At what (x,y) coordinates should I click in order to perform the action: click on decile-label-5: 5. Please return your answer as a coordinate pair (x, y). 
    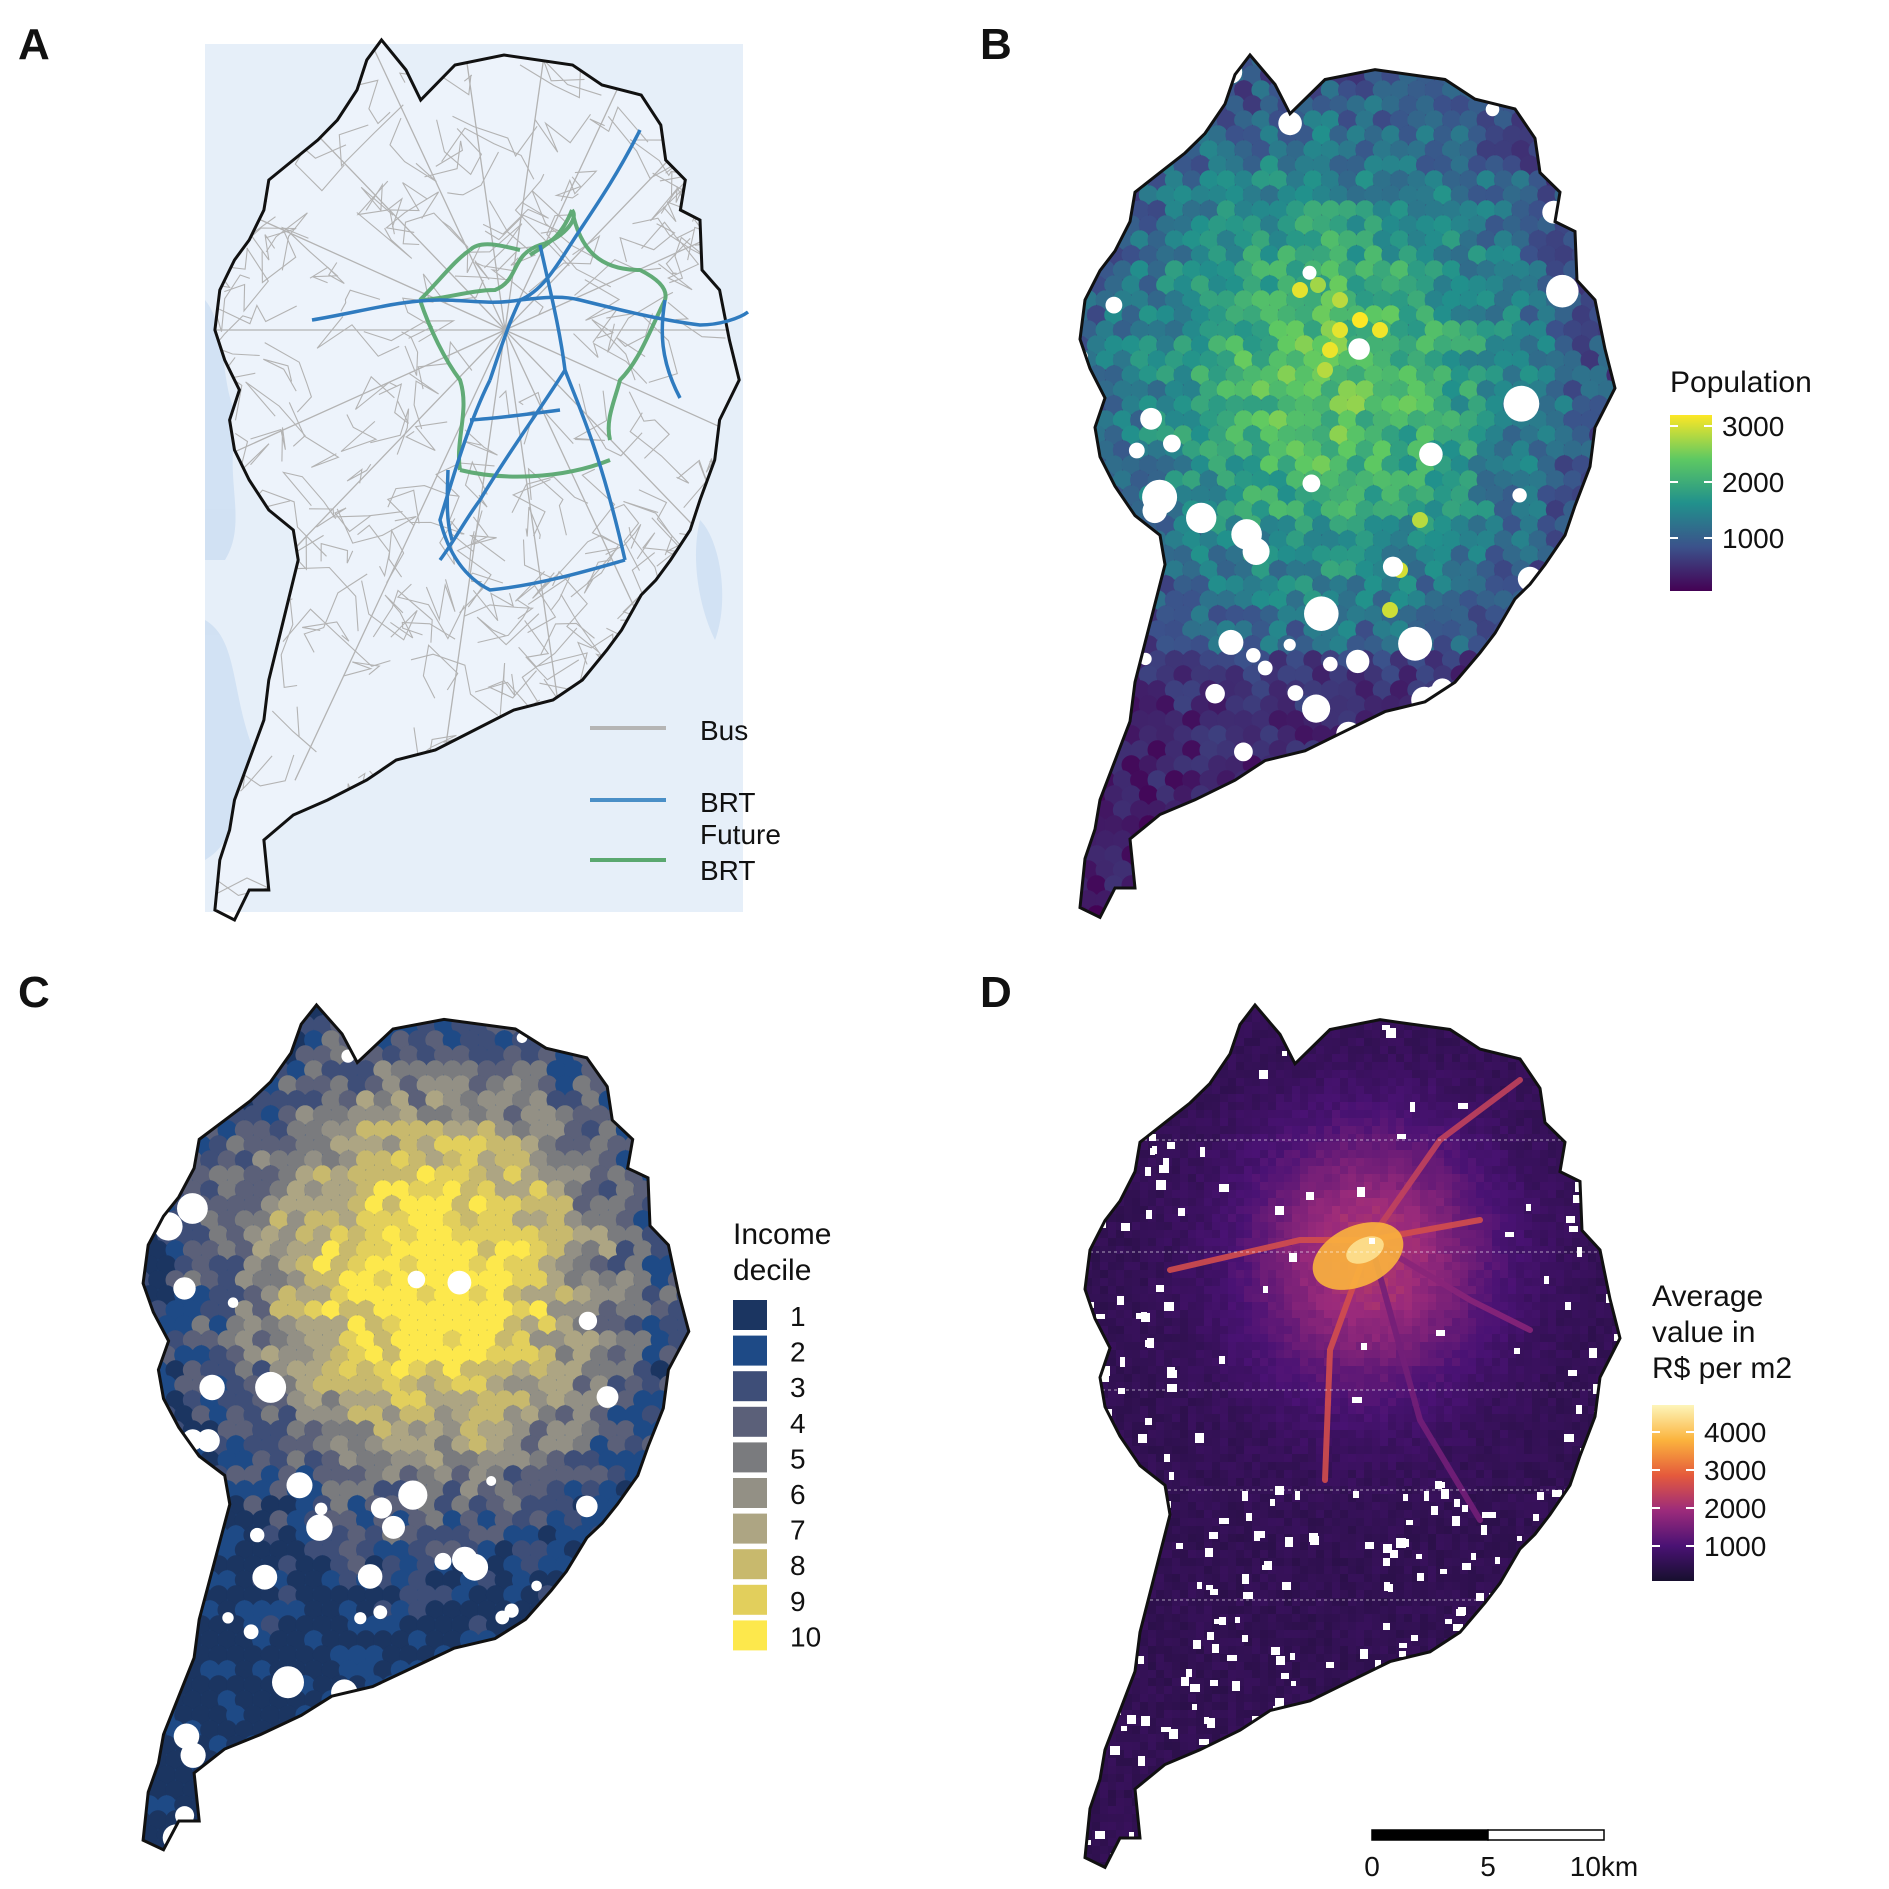
    Looking at the image, I should click on (798, 1458).